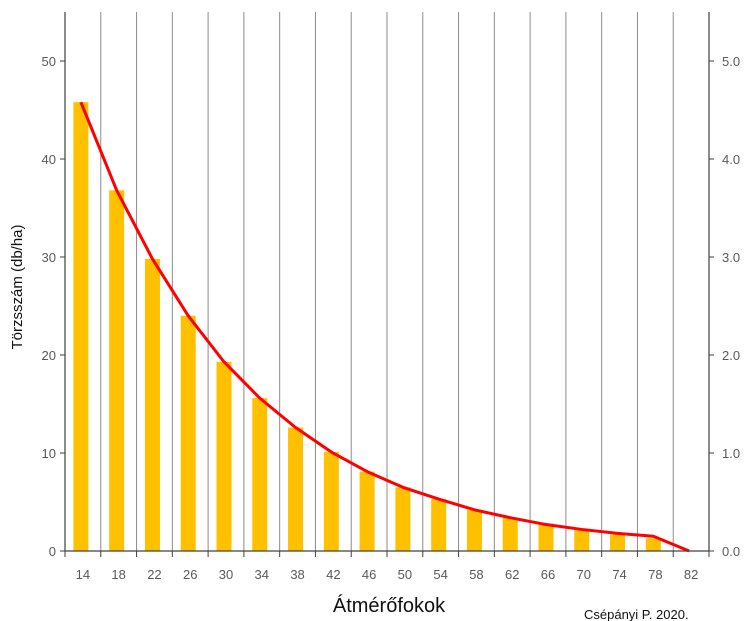 The image size is (749, 621). I want to click on y2-tick-label: 5.0, so click(731, 61).